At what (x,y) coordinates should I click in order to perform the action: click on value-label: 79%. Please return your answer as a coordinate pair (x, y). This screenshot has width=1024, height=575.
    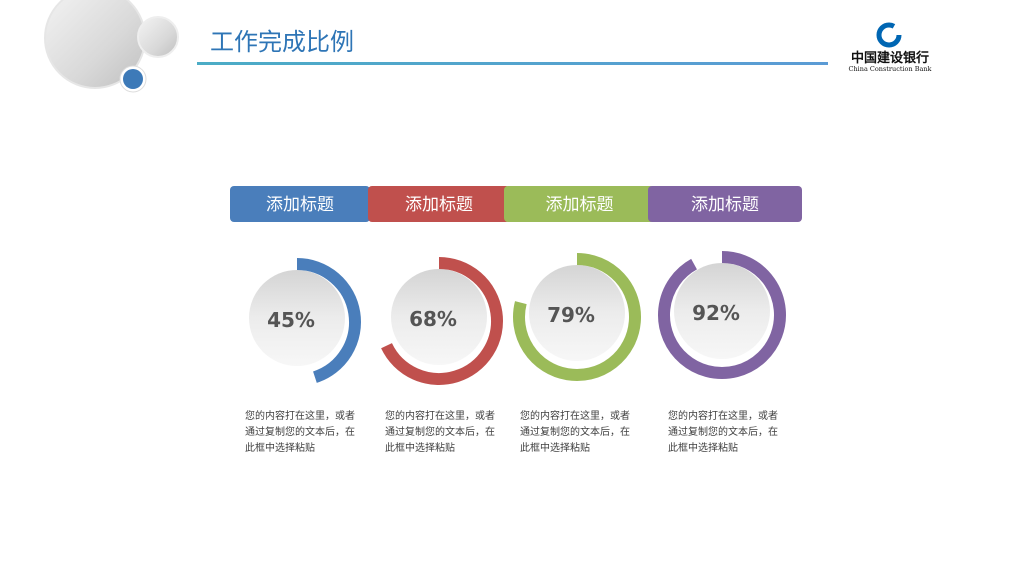
    Looking at the image, I should click on (571, 315).